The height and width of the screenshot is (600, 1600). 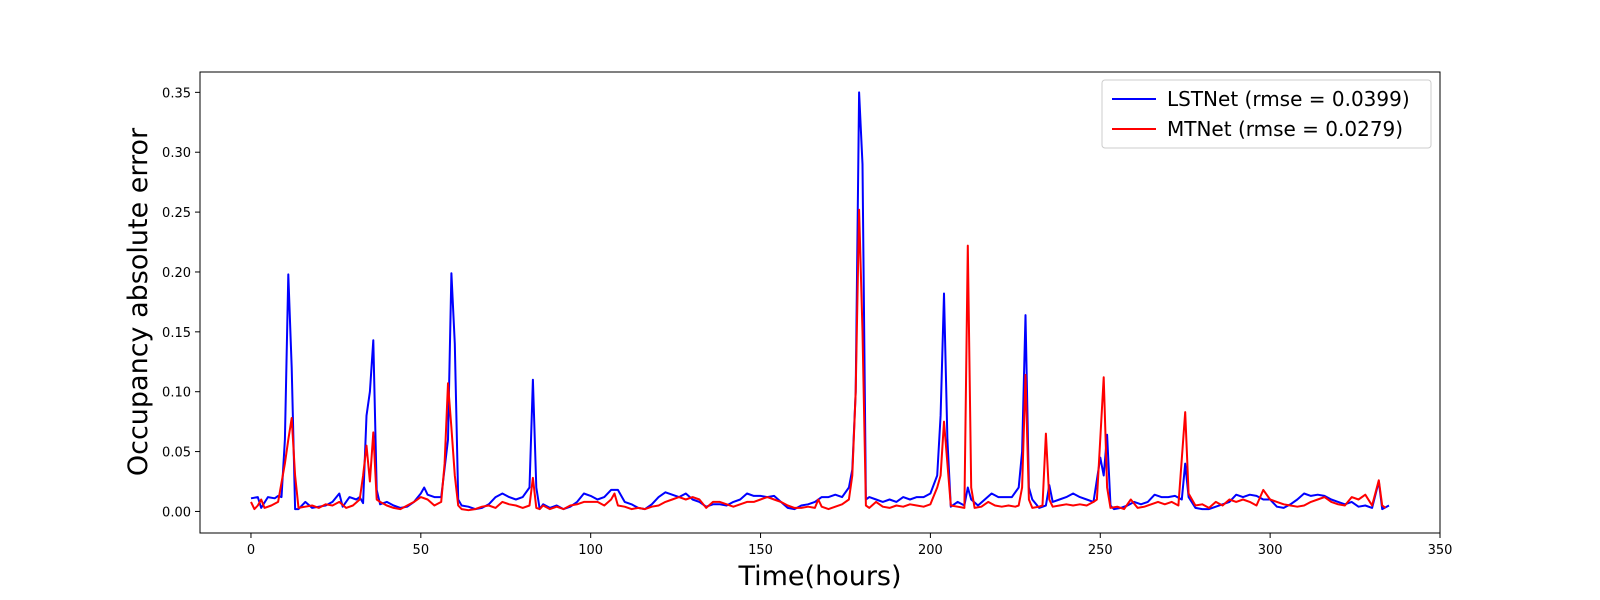 What do you see at coordinates (176, 453) in the screenshot?
I see `y-tick-label: 0.05` at bounding box center [176, 453].